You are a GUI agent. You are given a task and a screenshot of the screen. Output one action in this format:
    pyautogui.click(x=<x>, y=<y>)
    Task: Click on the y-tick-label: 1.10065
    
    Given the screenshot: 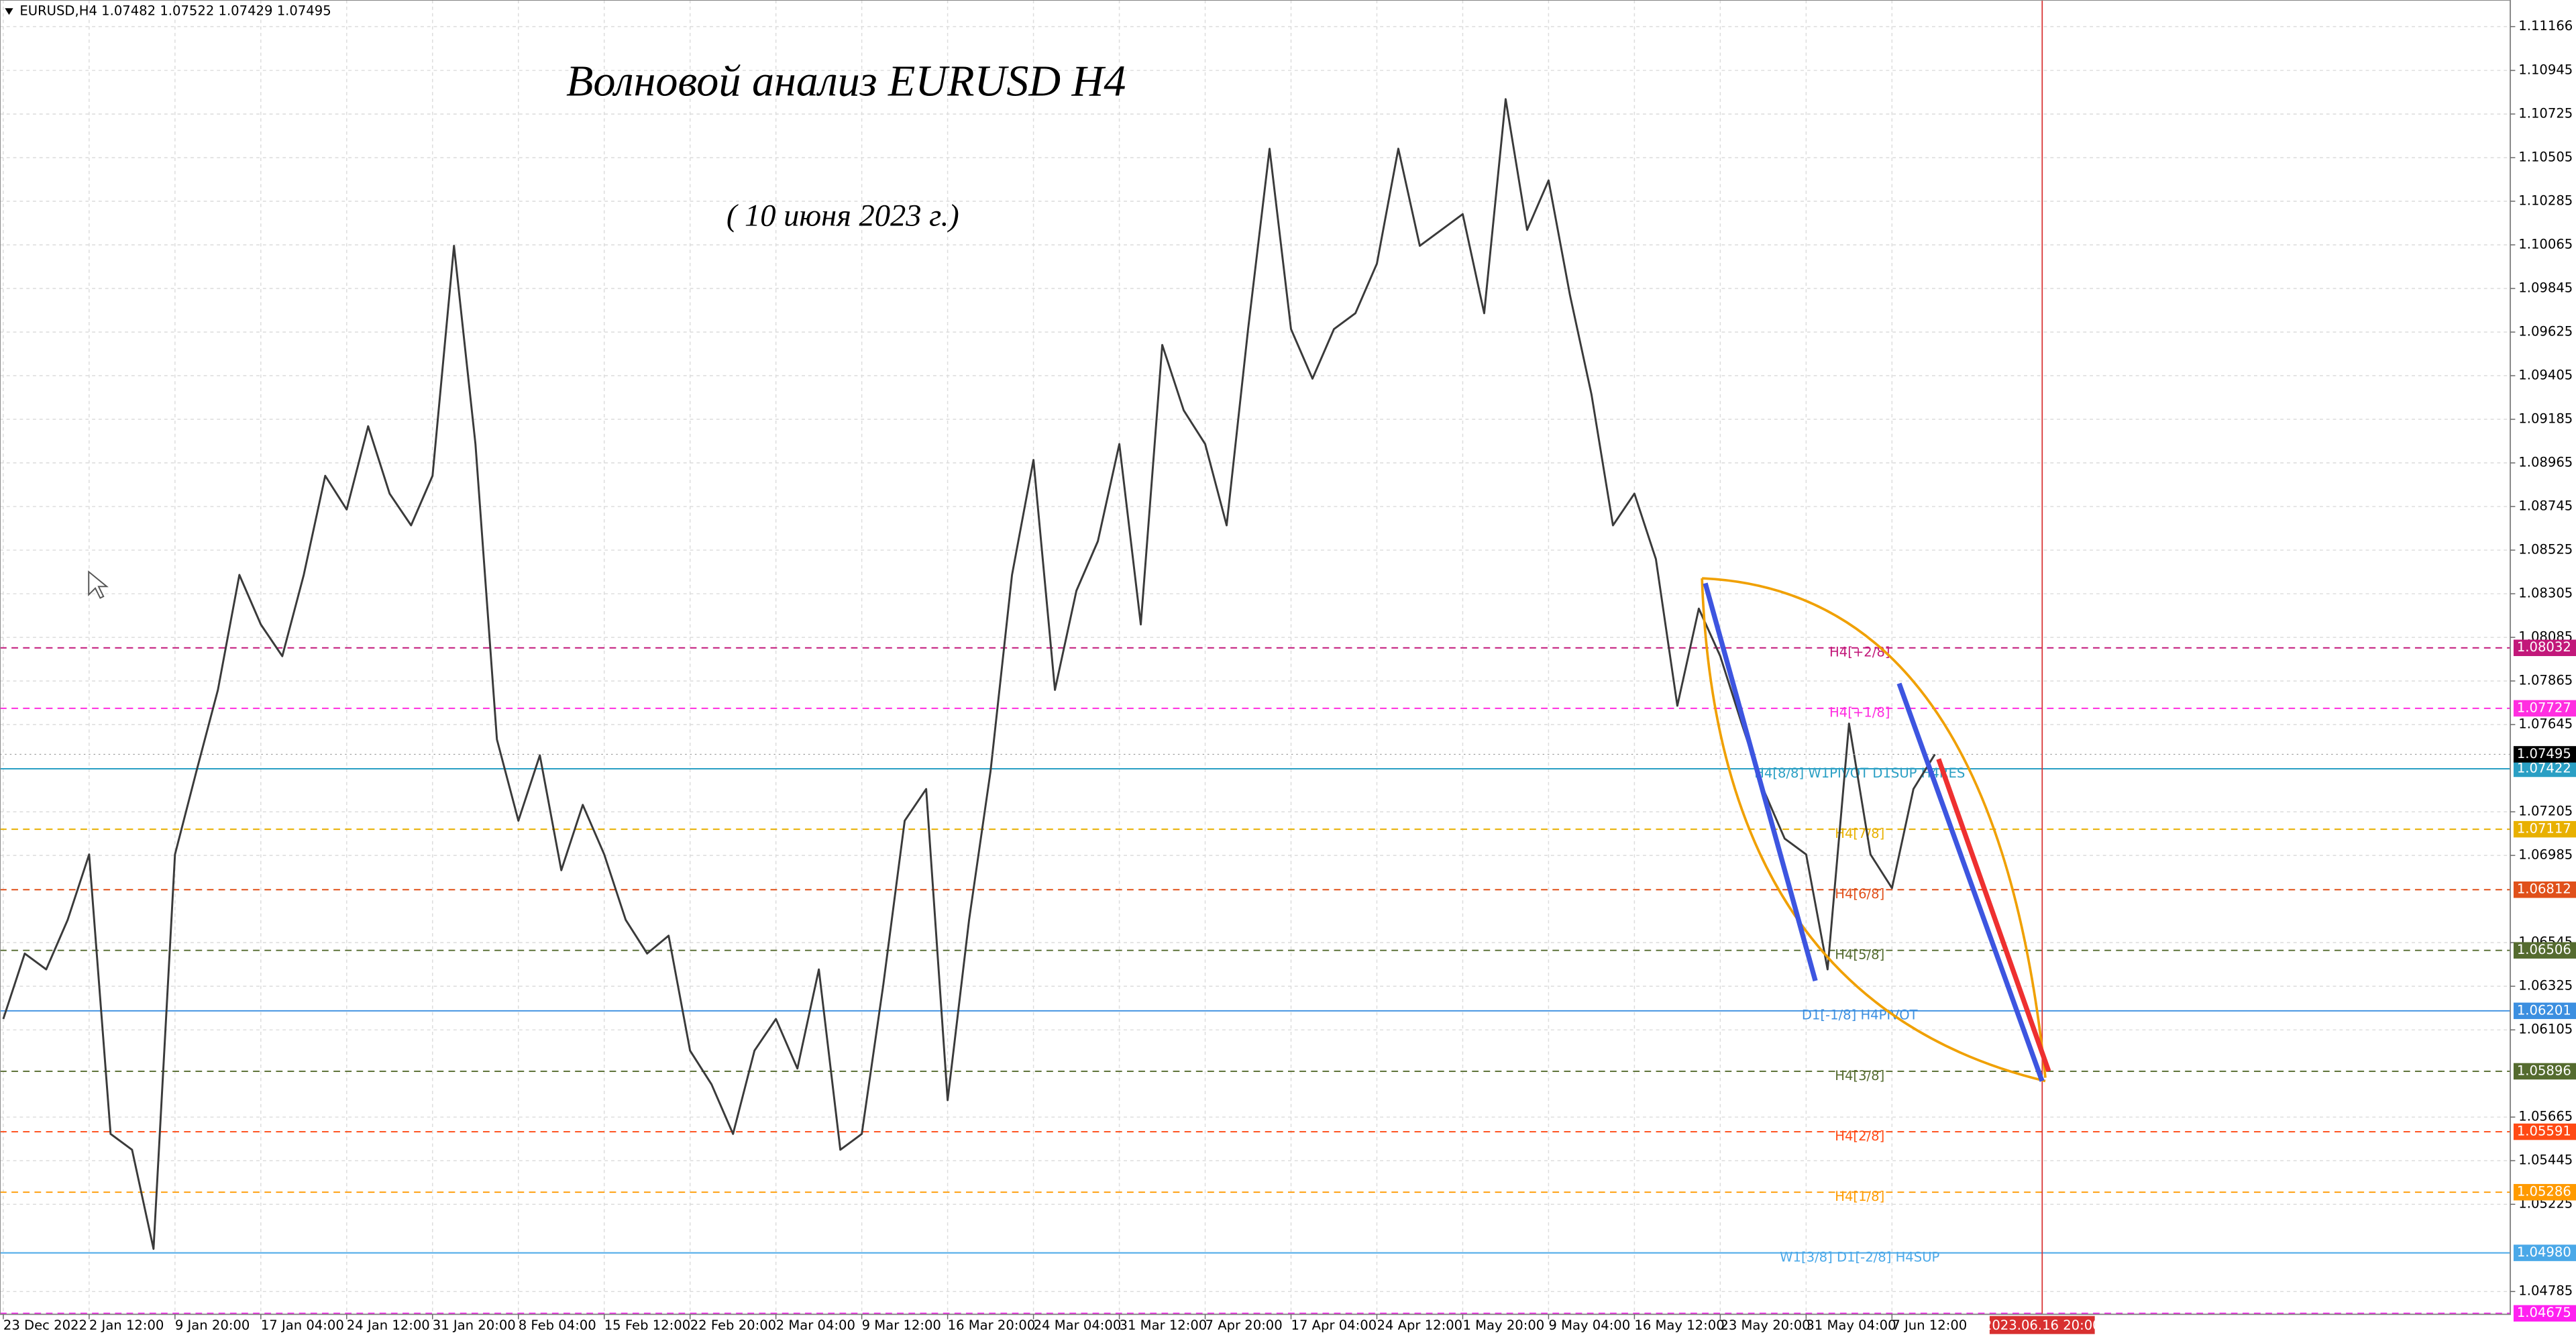 What is the action you would take?
    pyautogui.click(x=2545, y=244)
    